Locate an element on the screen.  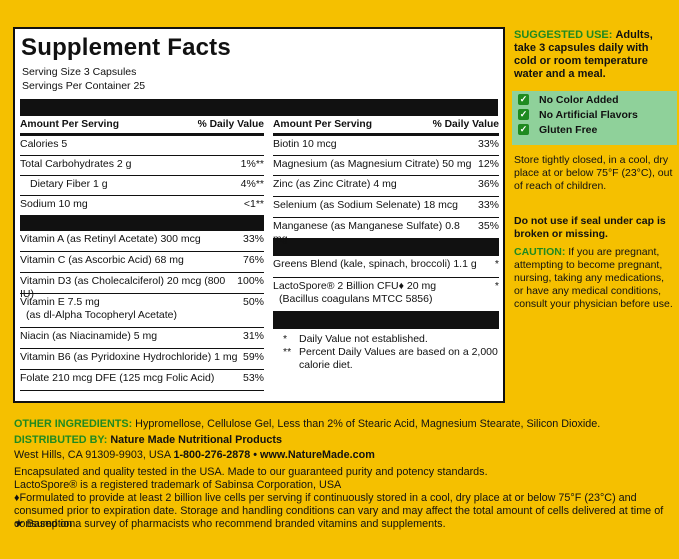
nutrient-name: Calories 5 is located at coordinates (44, 144).